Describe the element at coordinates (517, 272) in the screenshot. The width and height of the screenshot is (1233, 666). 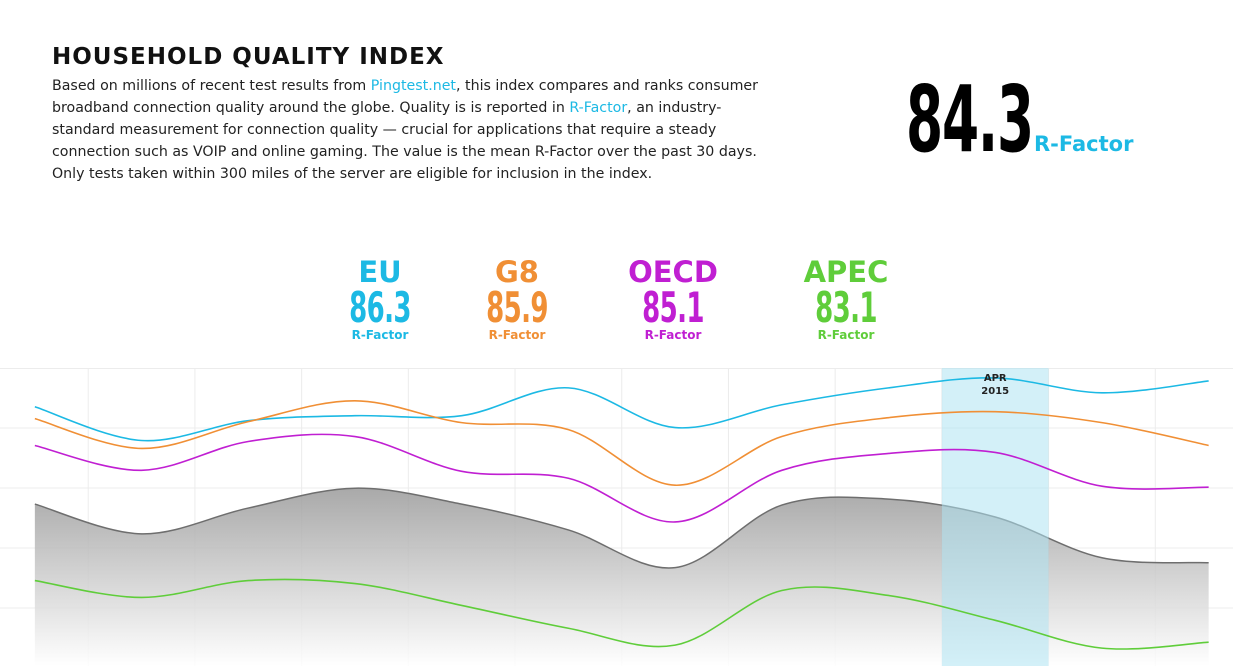
I see `group-name: G8` at that location.